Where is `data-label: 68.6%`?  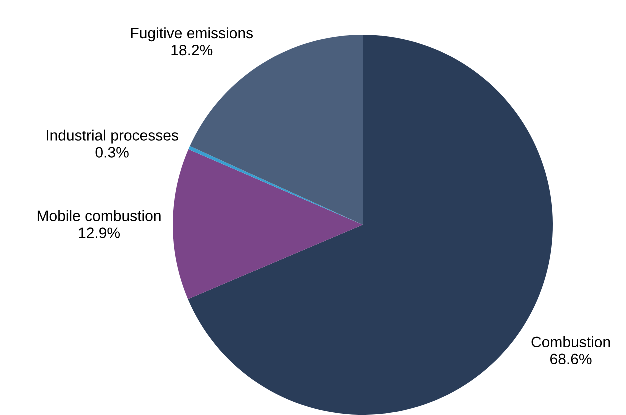 data-label: 68.6% is located at coordinates (571, 359).